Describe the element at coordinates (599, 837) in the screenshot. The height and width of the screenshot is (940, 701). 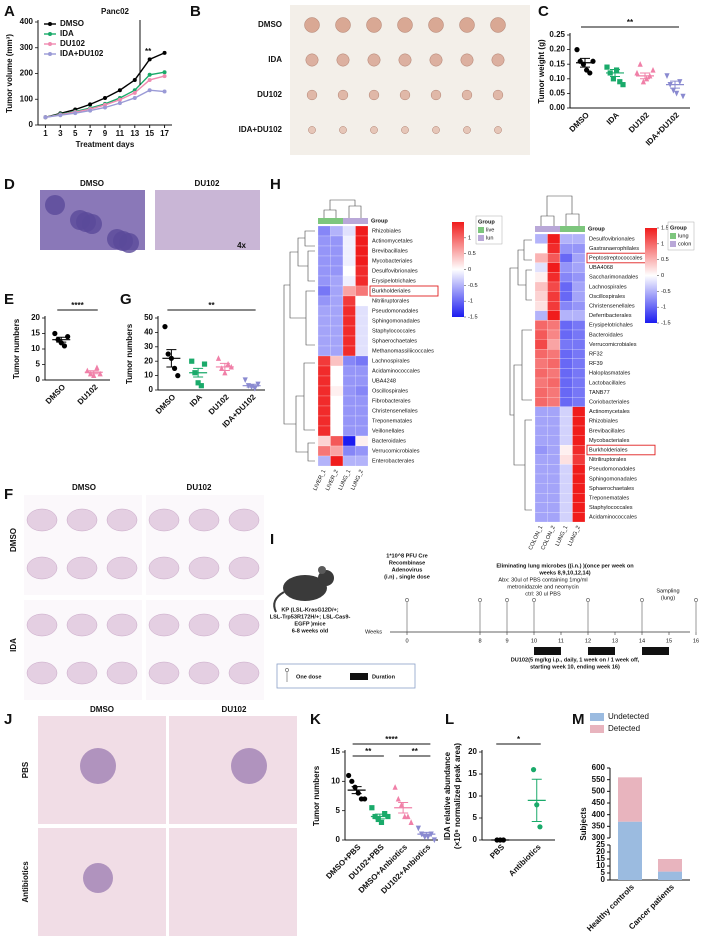
I see `y-tick-label: 300` at that location.